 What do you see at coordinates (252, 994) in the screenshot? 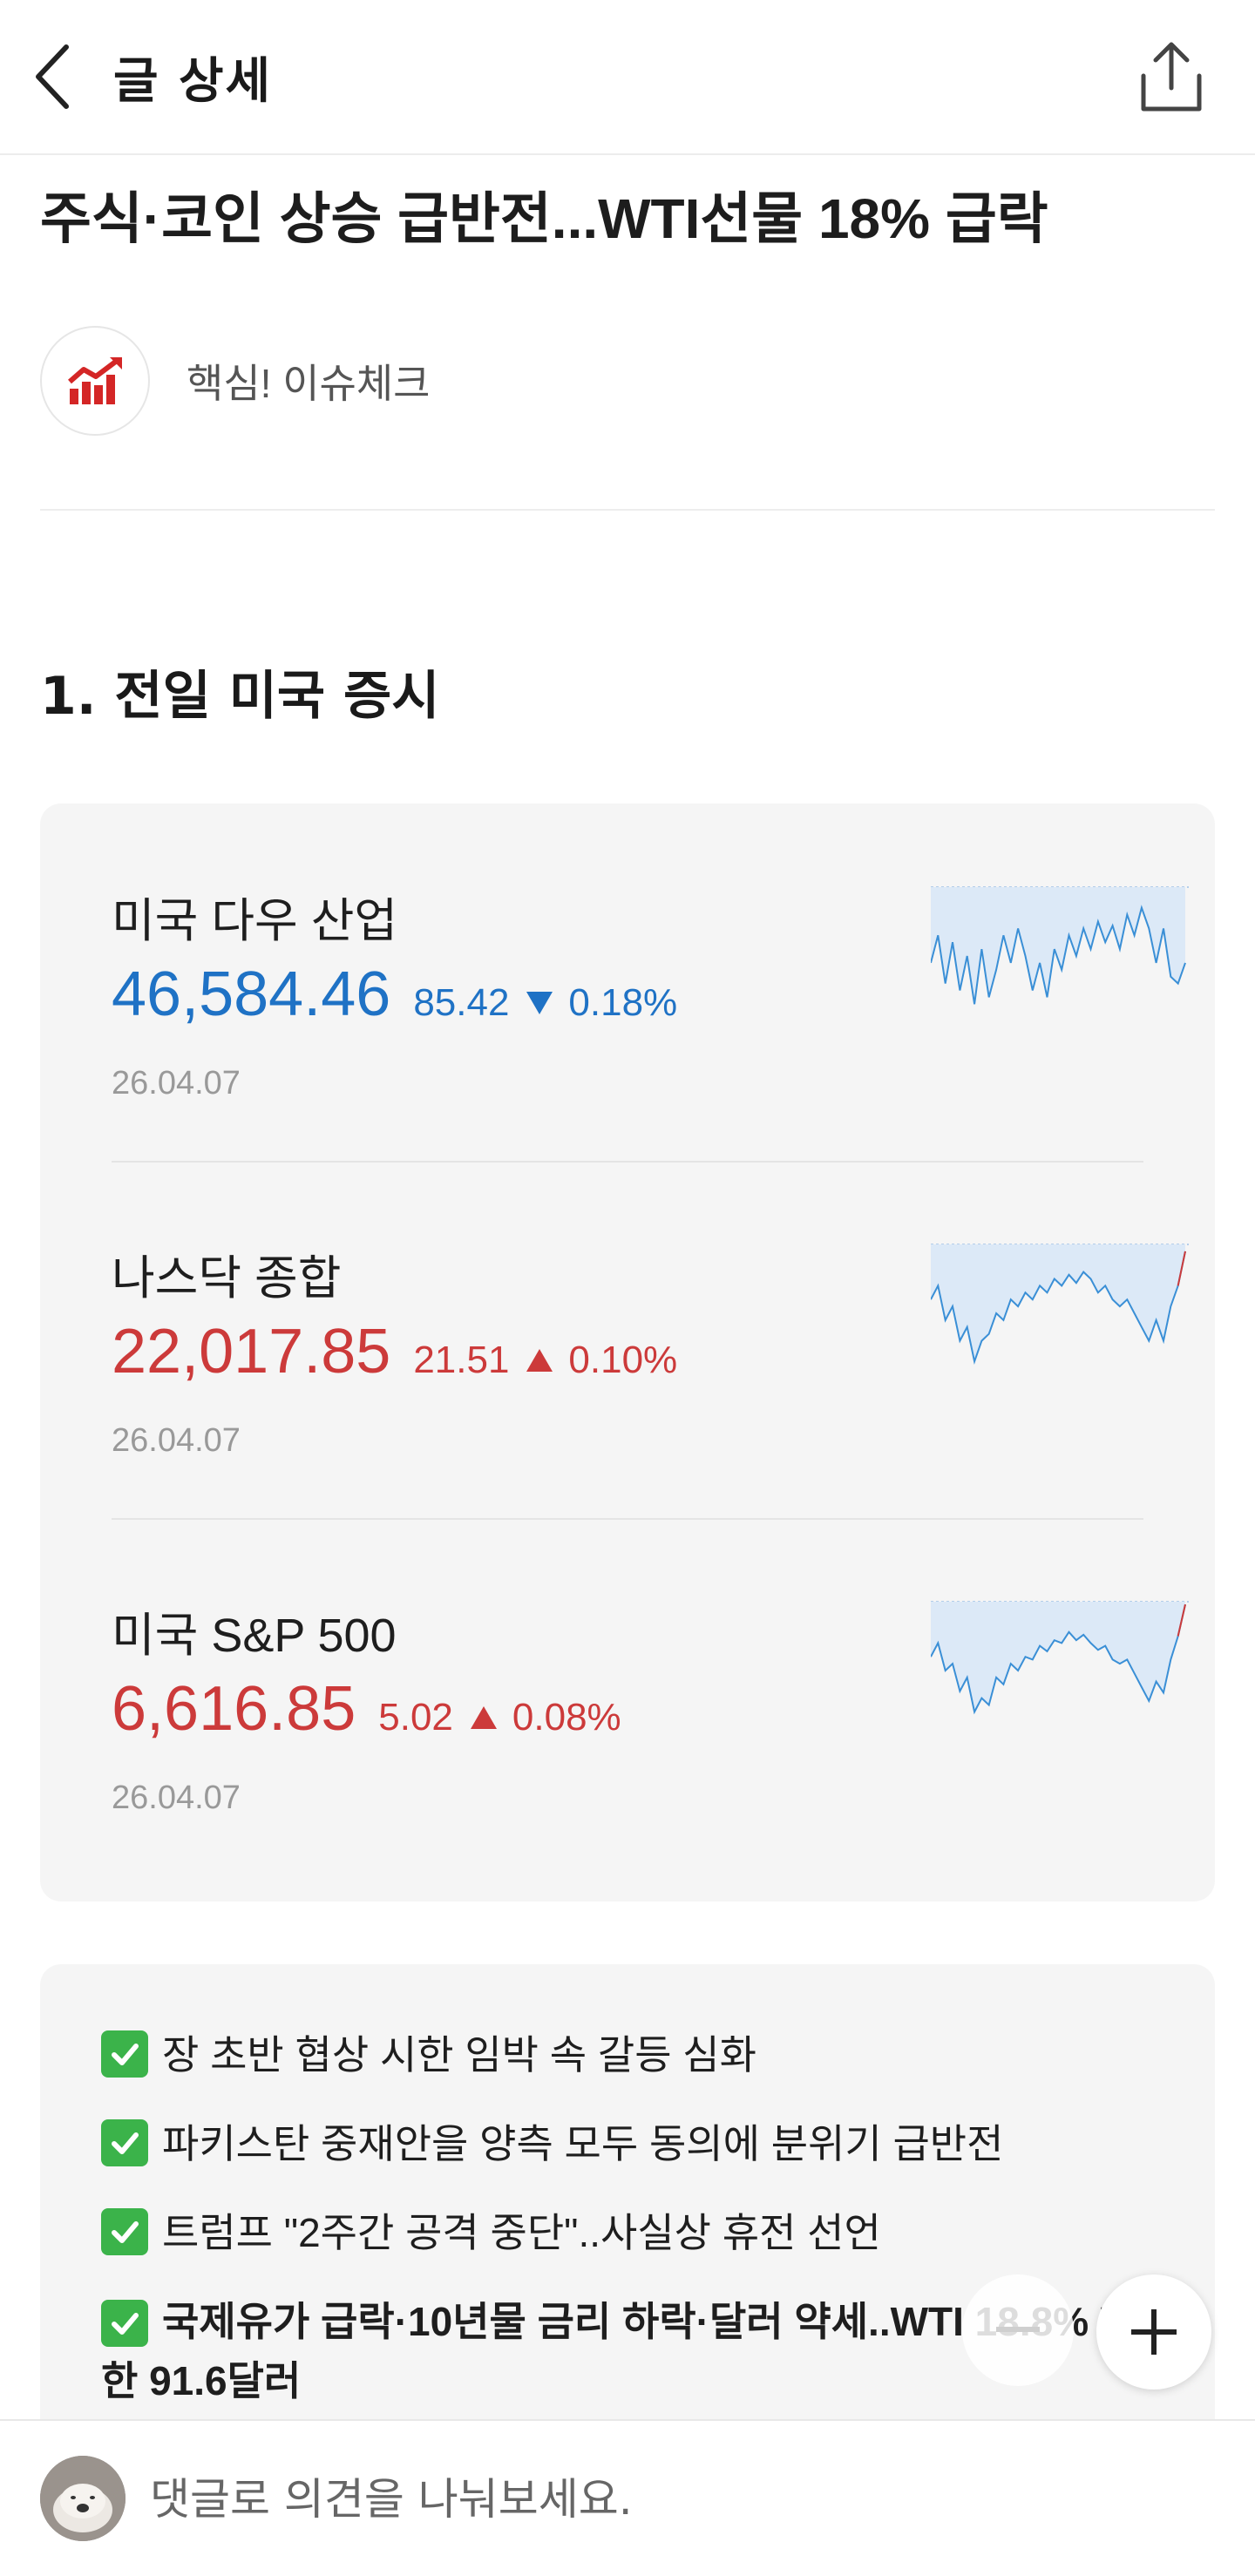
I see `index-value: 46,584.46` at bounding box center [252, 994].